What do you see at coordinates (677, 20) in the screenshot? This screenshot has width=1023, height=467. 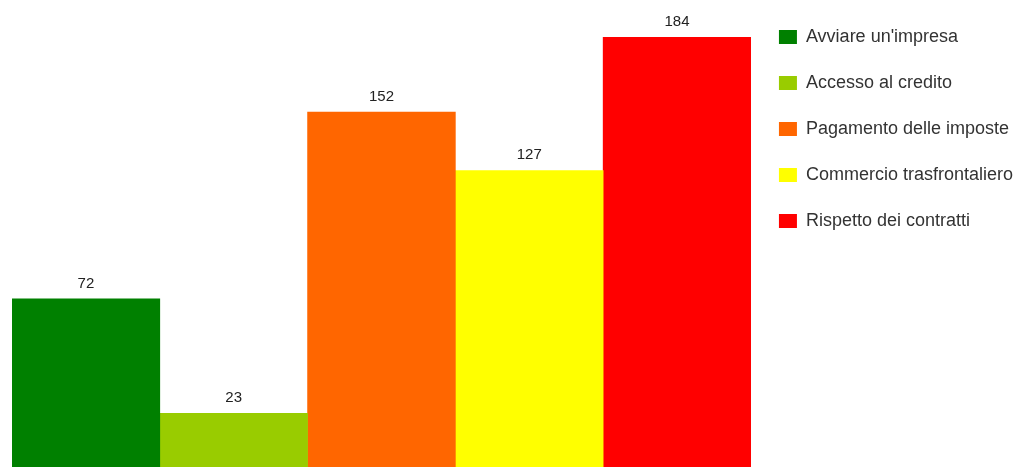 I see `data-label: 184` at bounding box center [677, 20].